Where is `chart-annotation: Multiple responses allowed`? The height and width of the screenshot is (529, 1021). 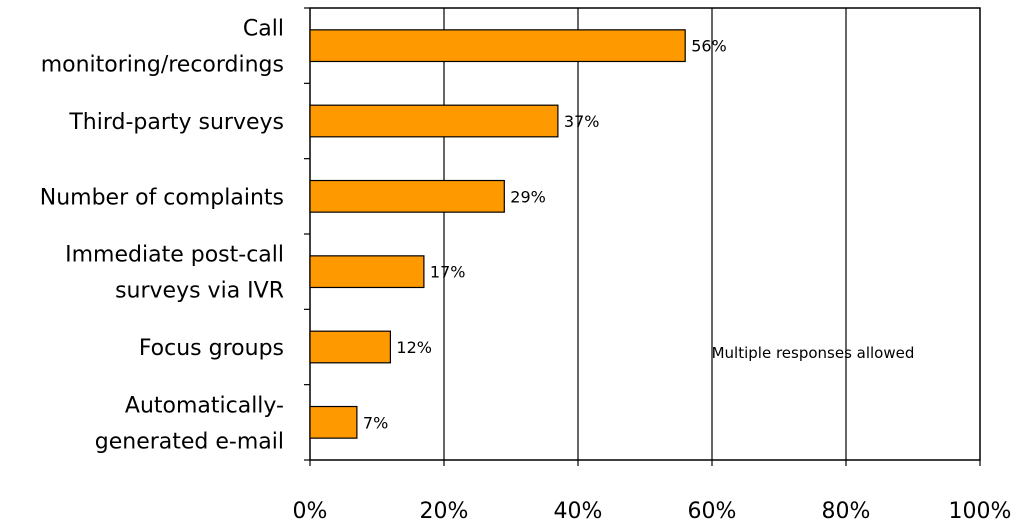 chart-annotation: Multiple responses allowed is located at coordinates (813, 353).